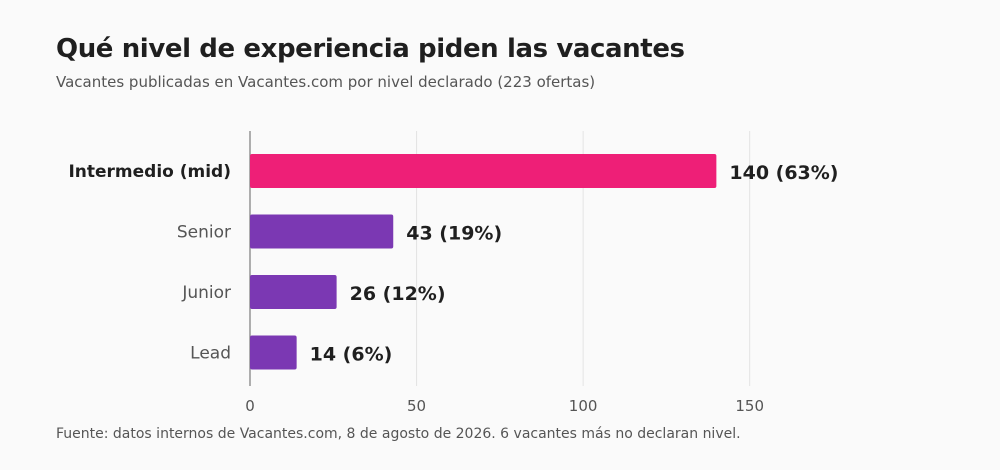  What do you see at coordinates (250, 406) in the screenshot?
I see `x-tick-label: 0` at bounding box center [250, 406].